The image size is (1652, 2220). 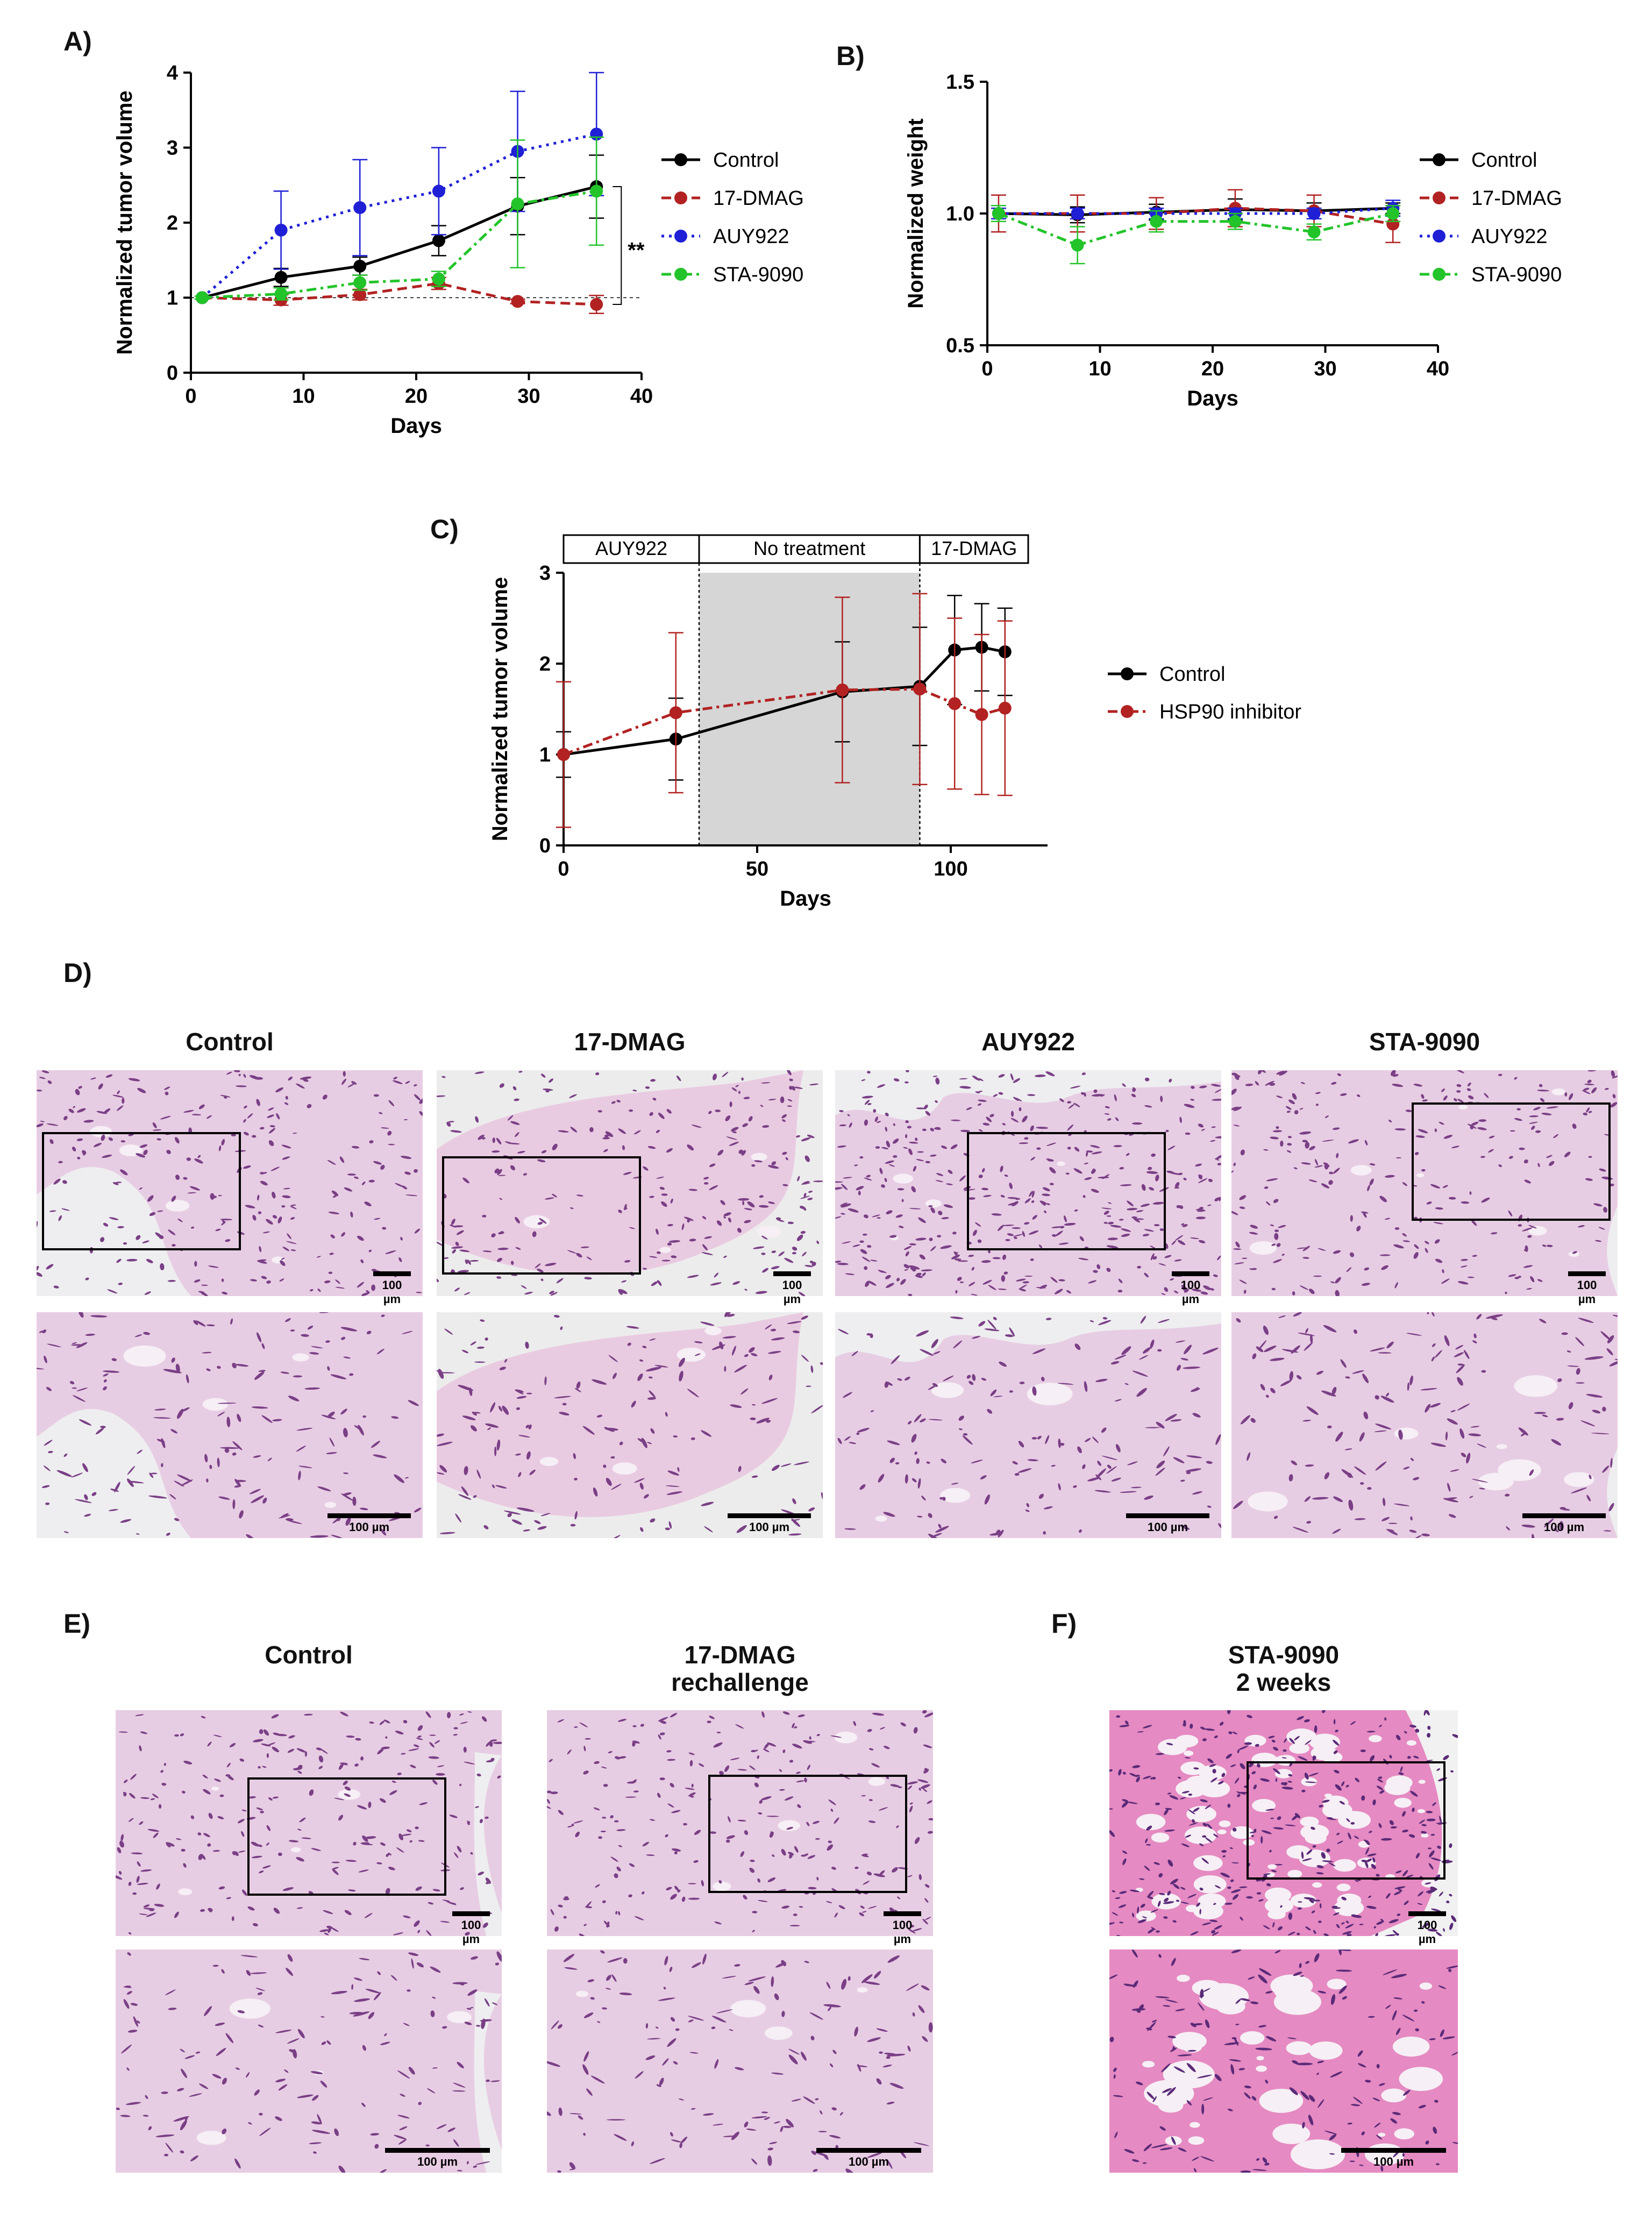 I want to click on series-hsp90-inhibitor, so click(x=784, y=710).